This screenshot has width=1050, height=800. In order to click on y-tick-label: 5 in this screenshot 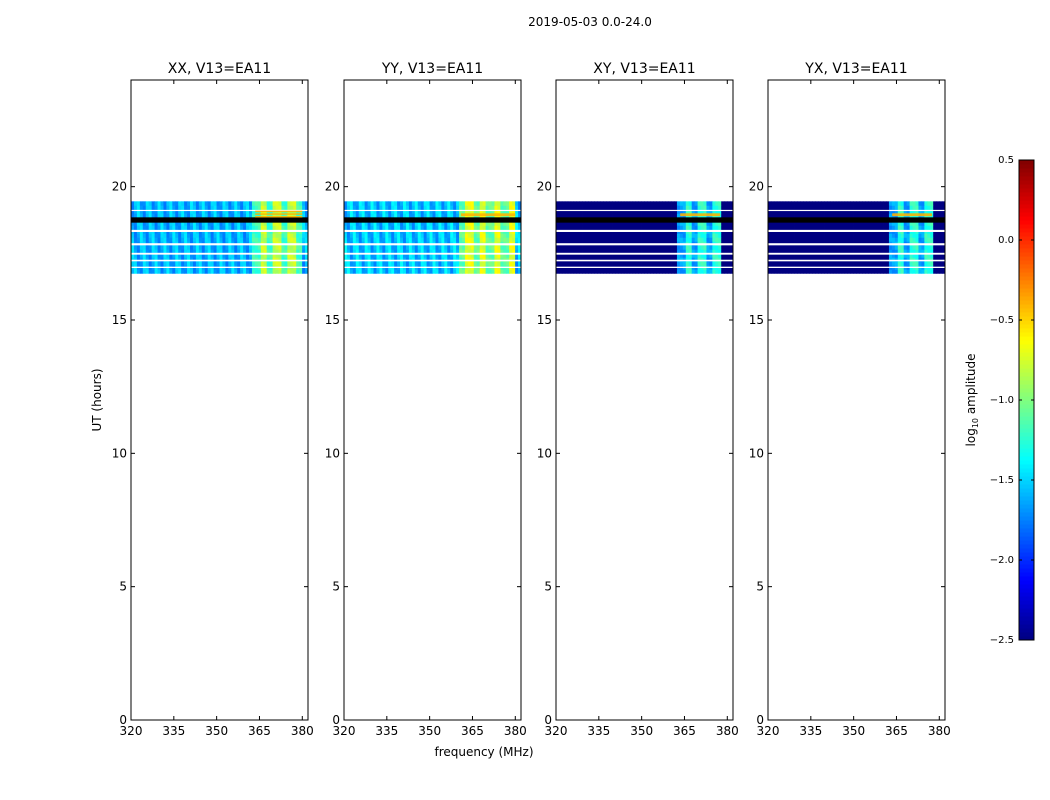, I will do `click(548, 587)`.